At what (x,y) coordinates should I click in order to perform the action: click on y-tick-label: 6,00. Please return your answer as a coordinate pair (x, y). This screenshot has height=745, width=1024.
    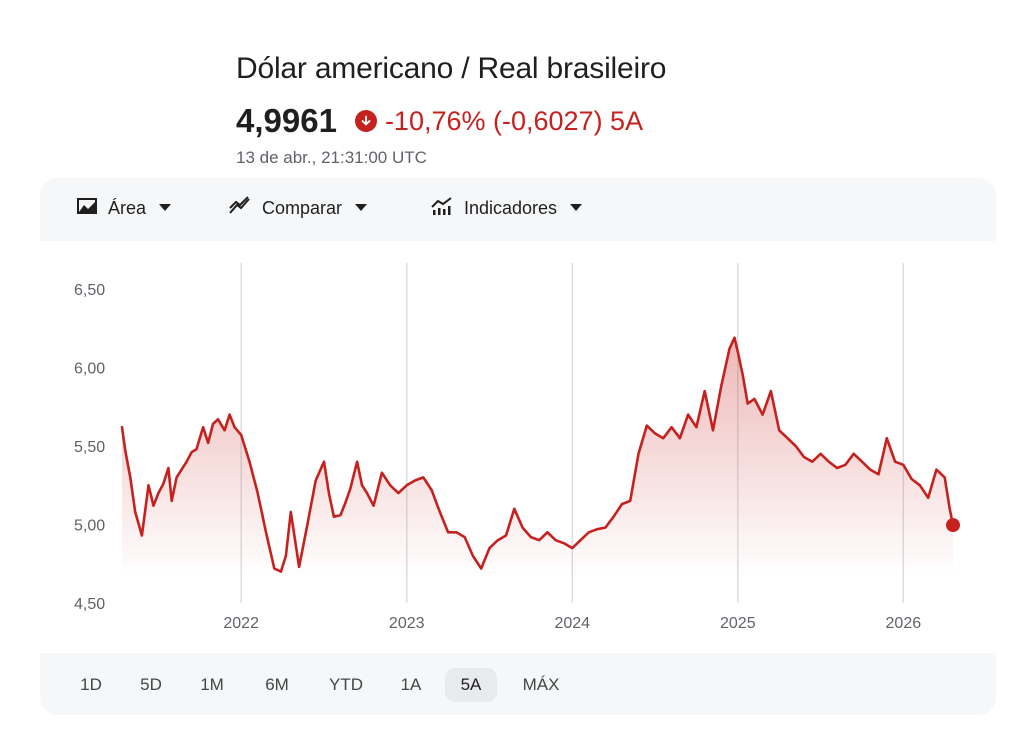
    Looking at the image, I should click on (89, 369).